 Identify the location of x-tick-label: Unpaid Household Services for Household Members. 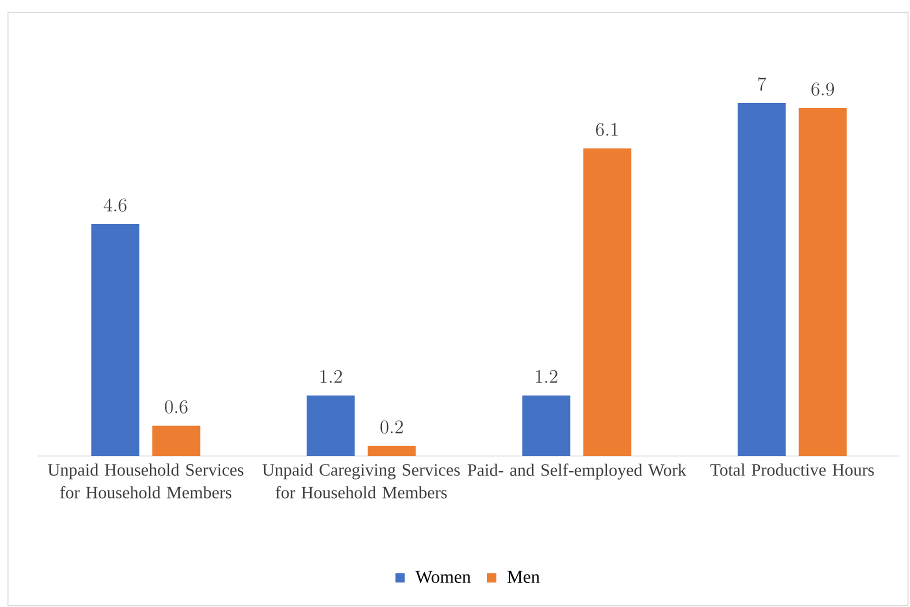
(146, 481).